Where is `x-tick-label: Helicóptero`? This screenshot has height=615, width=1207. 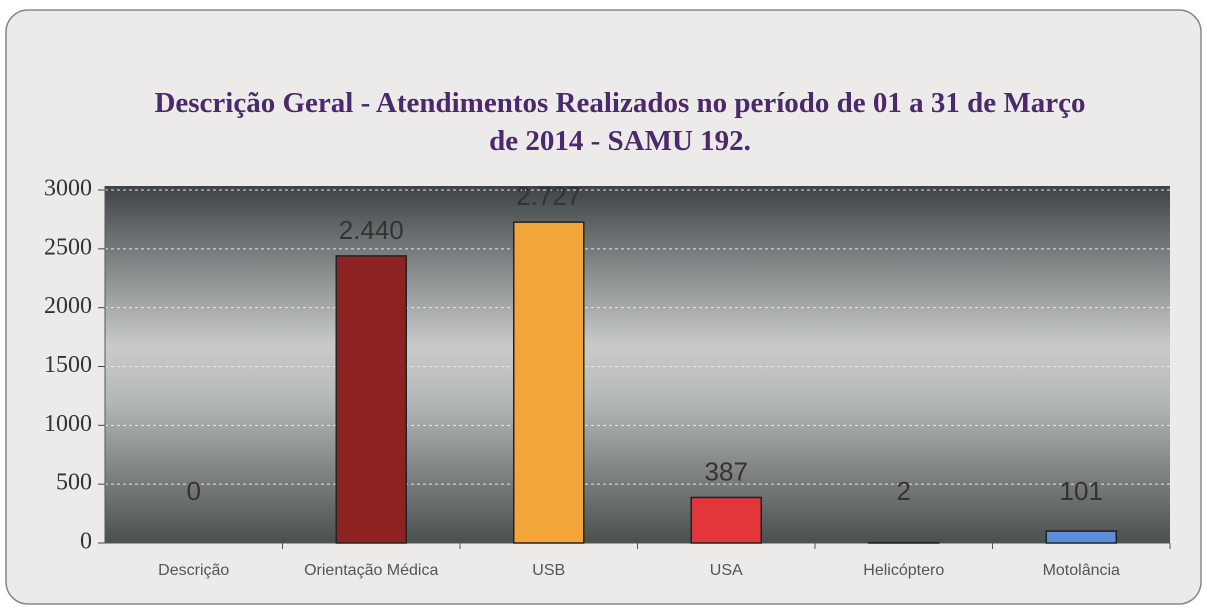 x-tick-label: Helicóptero is located at coordinates (903, 570).